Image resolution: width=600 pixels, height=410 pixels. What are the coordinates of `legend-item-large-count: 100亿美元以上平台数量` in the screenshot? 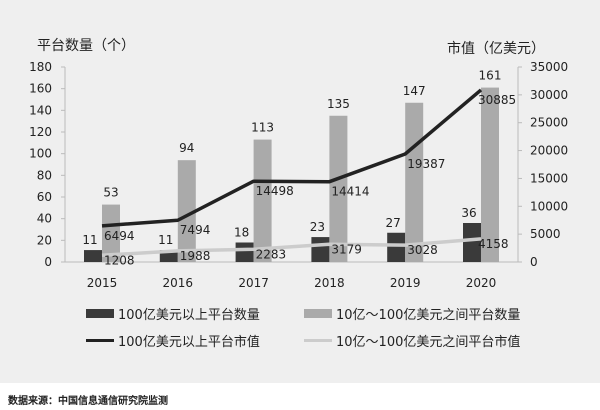 It's located at (173, 313).